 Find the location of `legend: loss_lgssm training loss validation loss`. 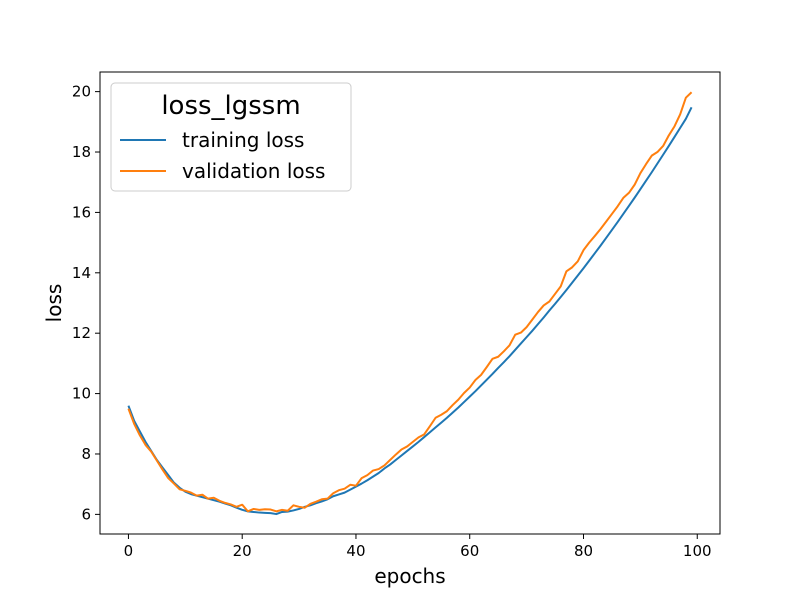

legend: loss_lgssm training loss validation loss is located at coordinates (231, 137).